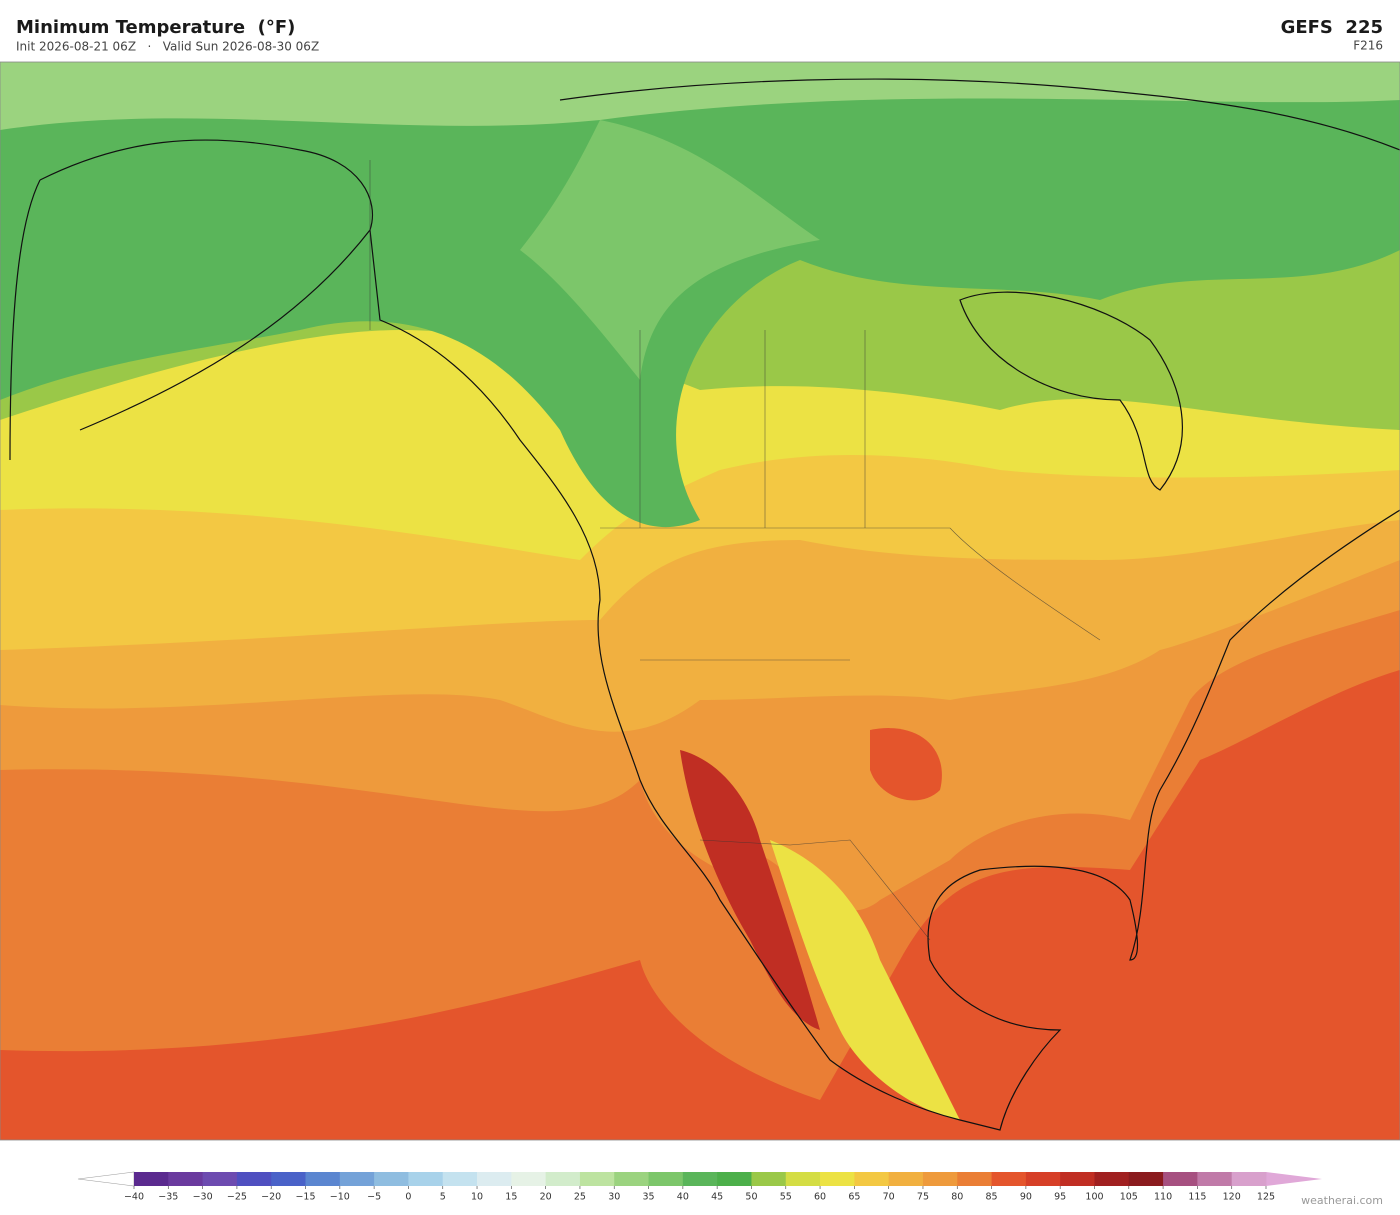 This screenshot has height=1215, width=1400. I want to click on colorbar-tick-label: 55, so click(786, 1197).